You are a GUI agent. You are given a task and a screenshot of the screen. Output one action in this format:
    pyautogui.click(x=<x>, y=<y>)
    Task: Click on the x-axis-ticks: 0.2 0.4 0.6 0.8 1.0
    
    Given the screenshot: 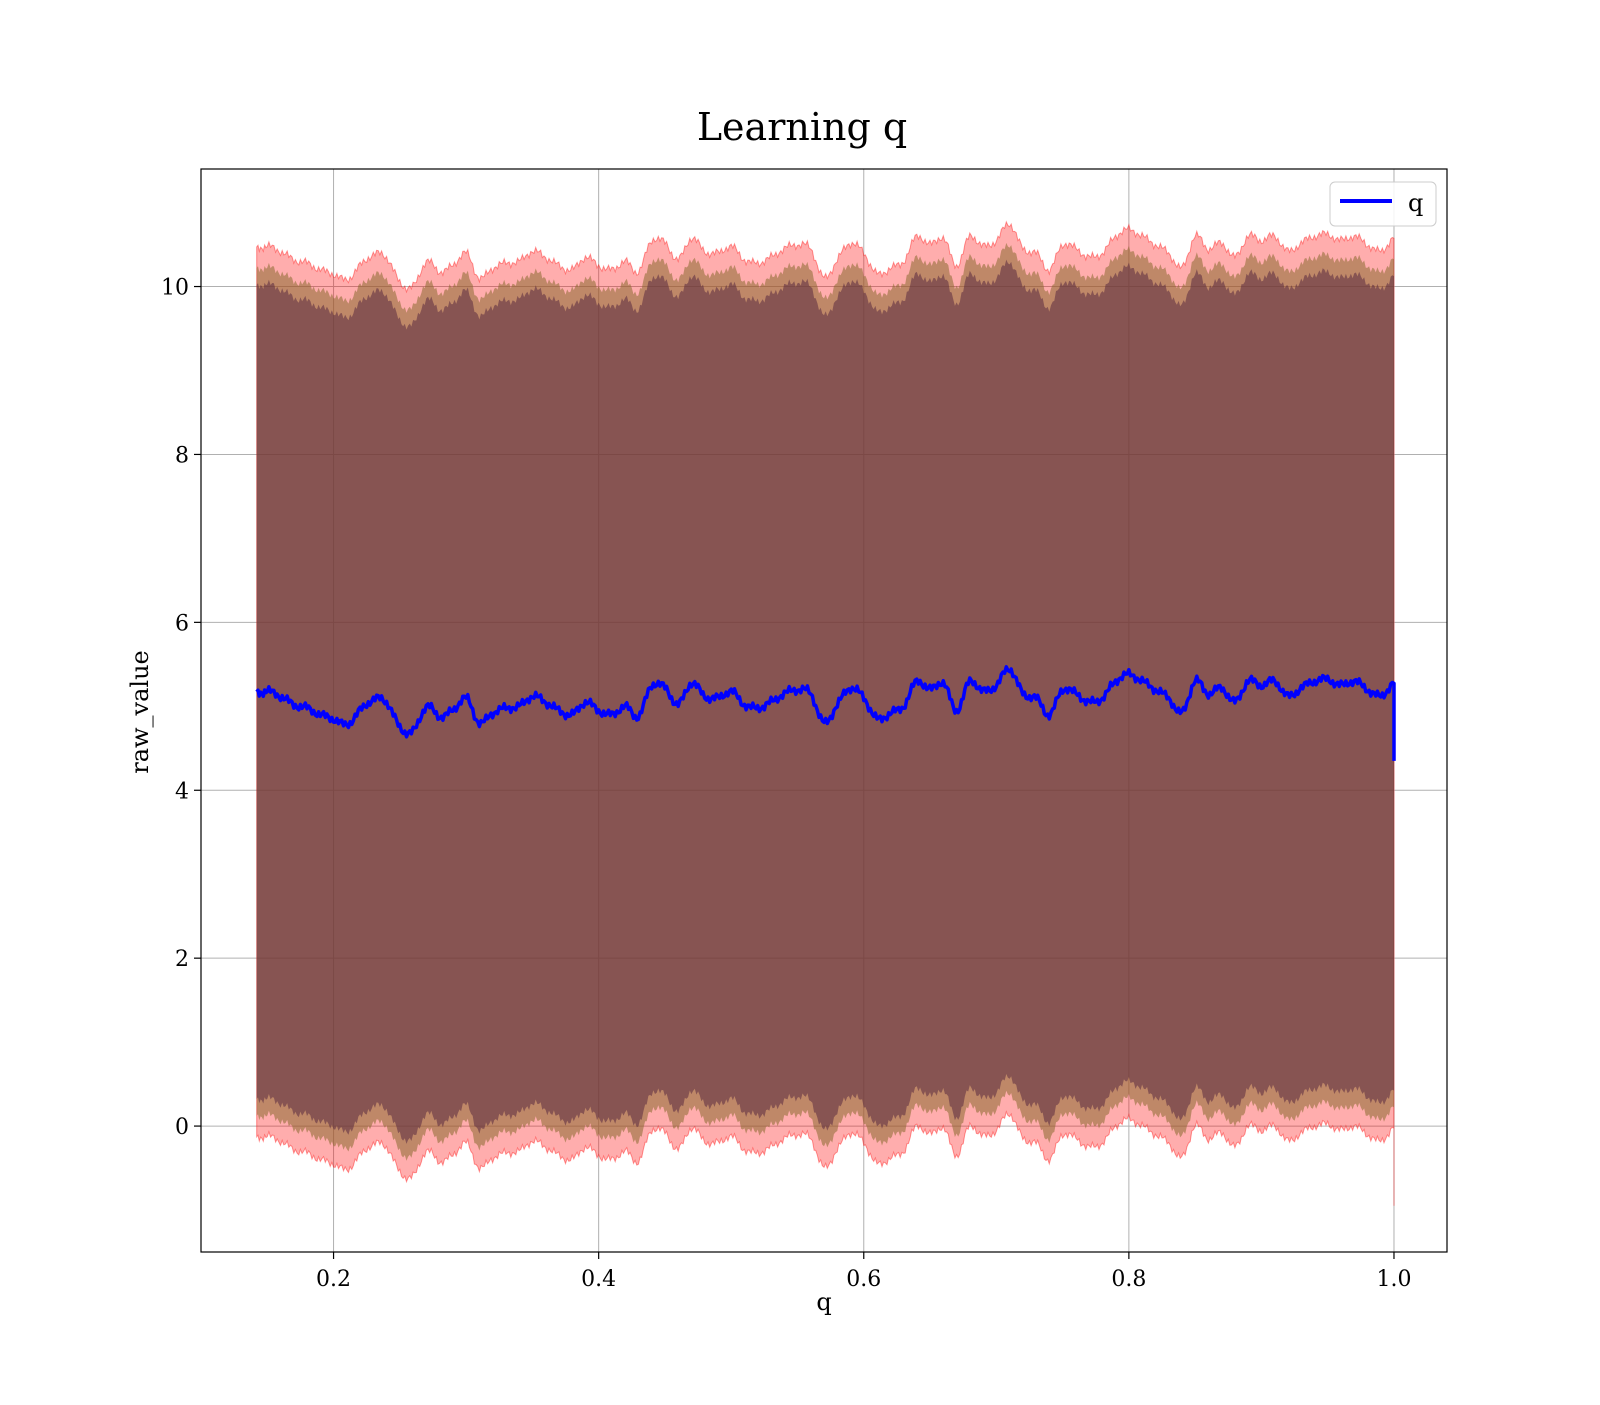 What is the action you would take?
    pyautogui.click(x=863, y=1272)
    